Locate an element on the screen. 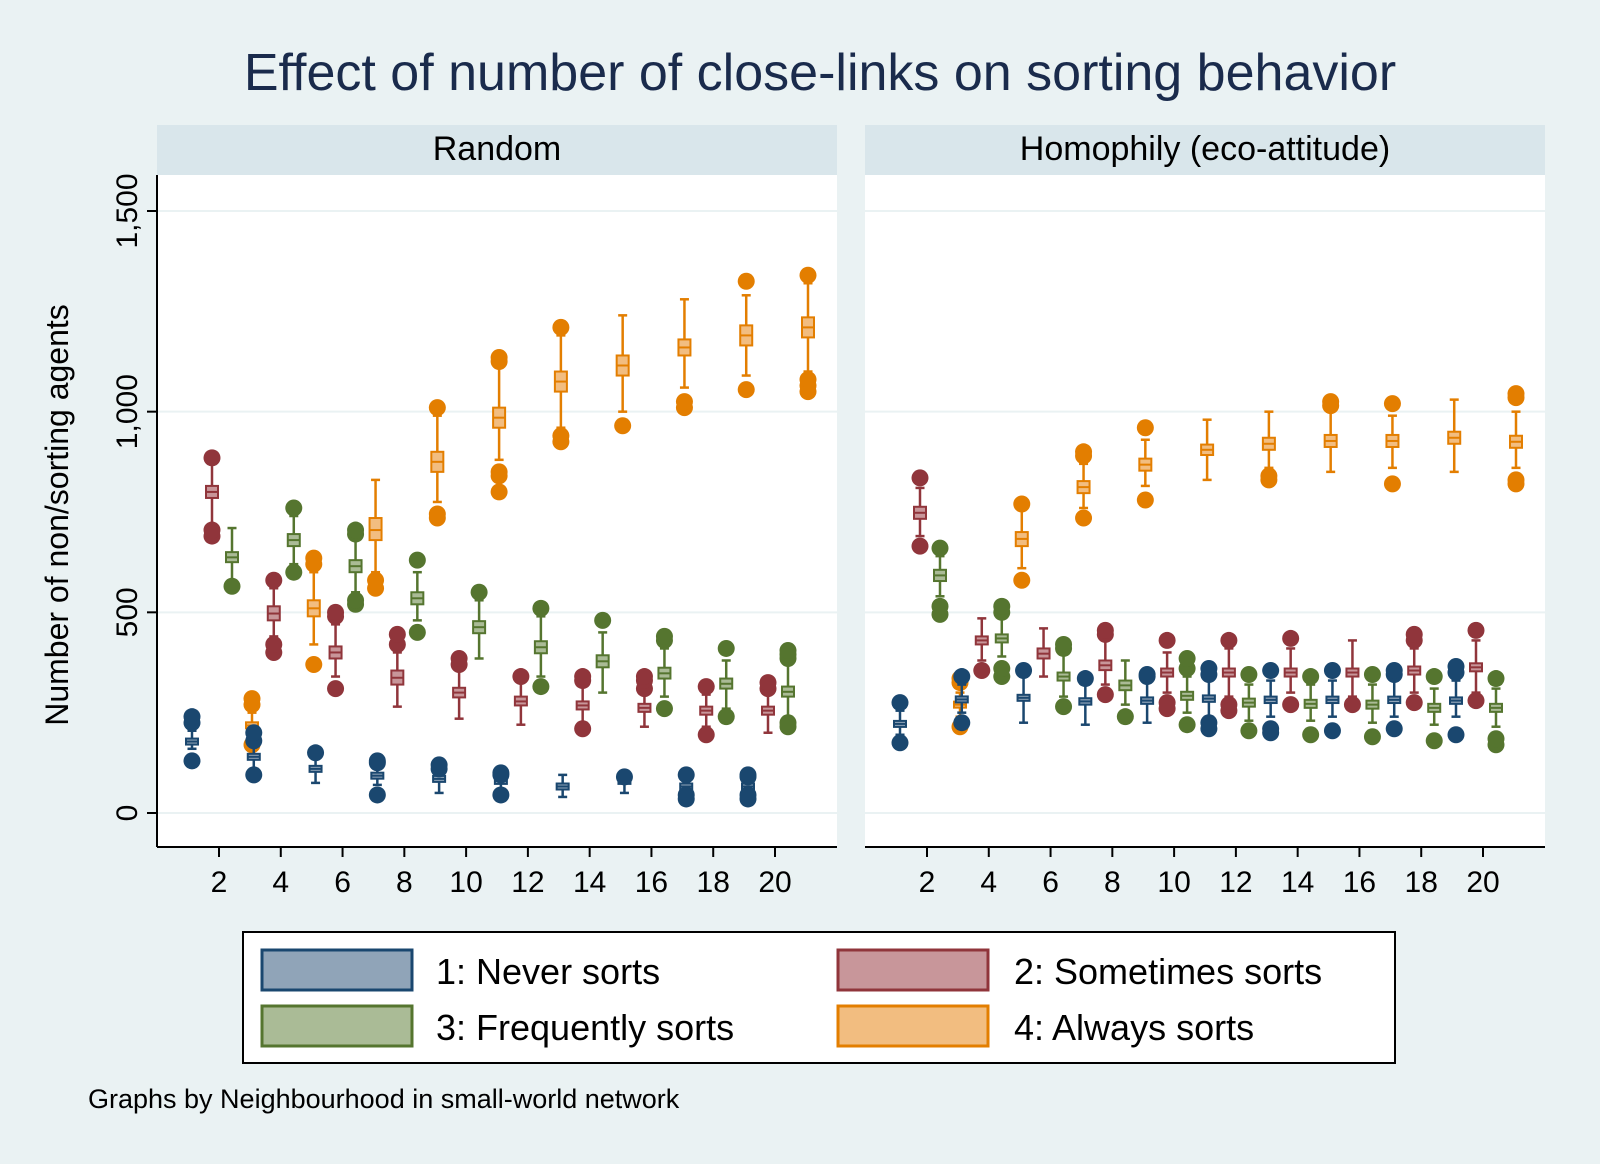  box-2-x6 is located at coordinates (336, 650).